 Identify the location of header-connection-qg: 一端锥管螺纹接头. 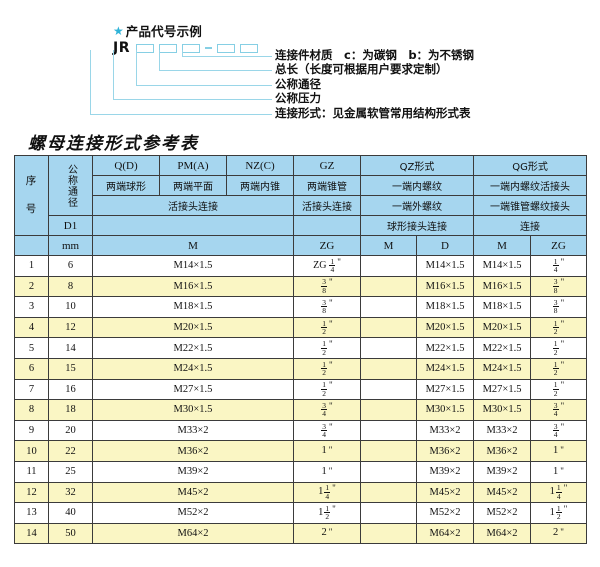
(530, 205).